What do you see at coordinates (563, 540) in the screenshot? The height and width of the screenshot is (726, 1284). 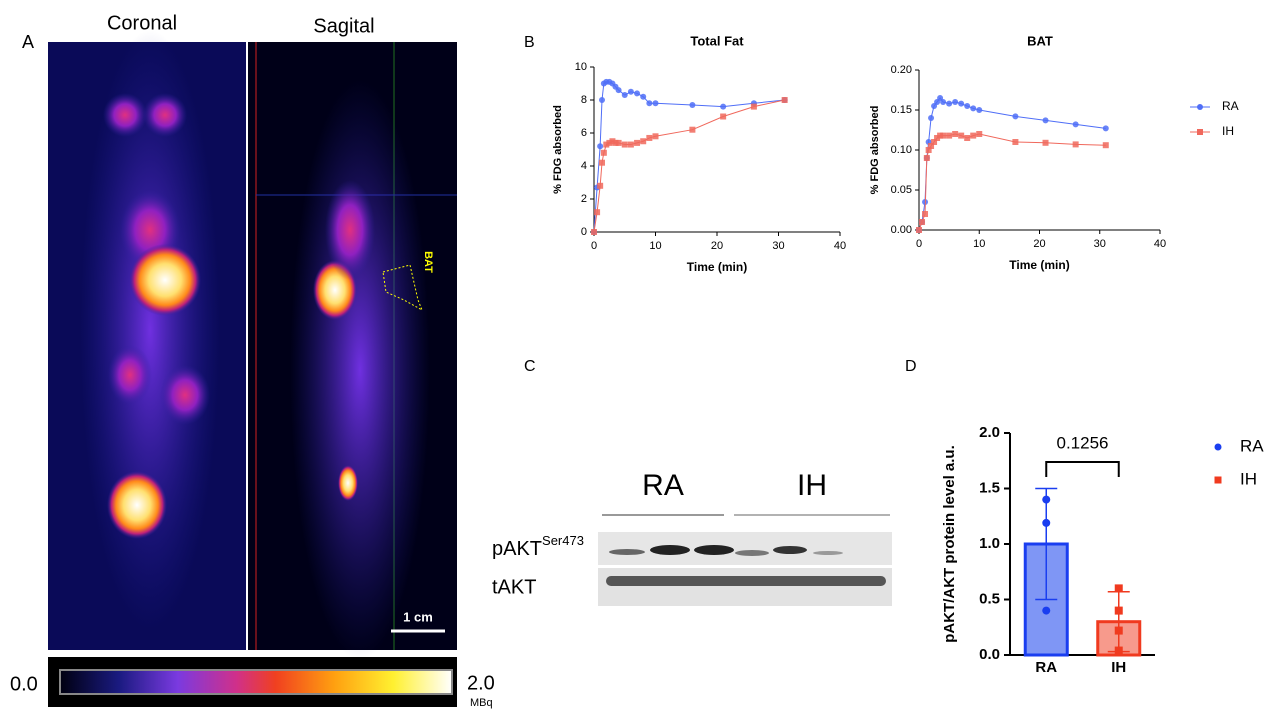 I see `phospho-site: Ser473` at bounding box center [563, 540].